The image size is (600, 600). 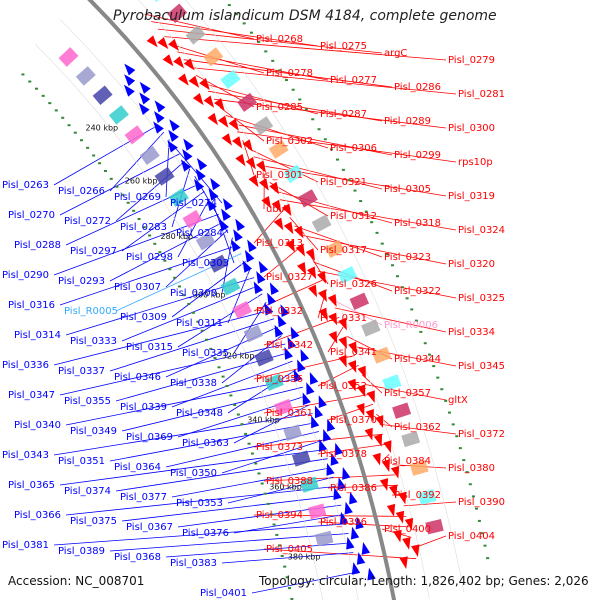 What do you see at coordinates (137, 197) in the screenshot?
I see `gene-label-left: Pisl_0269` at bounding box center [137, 197].